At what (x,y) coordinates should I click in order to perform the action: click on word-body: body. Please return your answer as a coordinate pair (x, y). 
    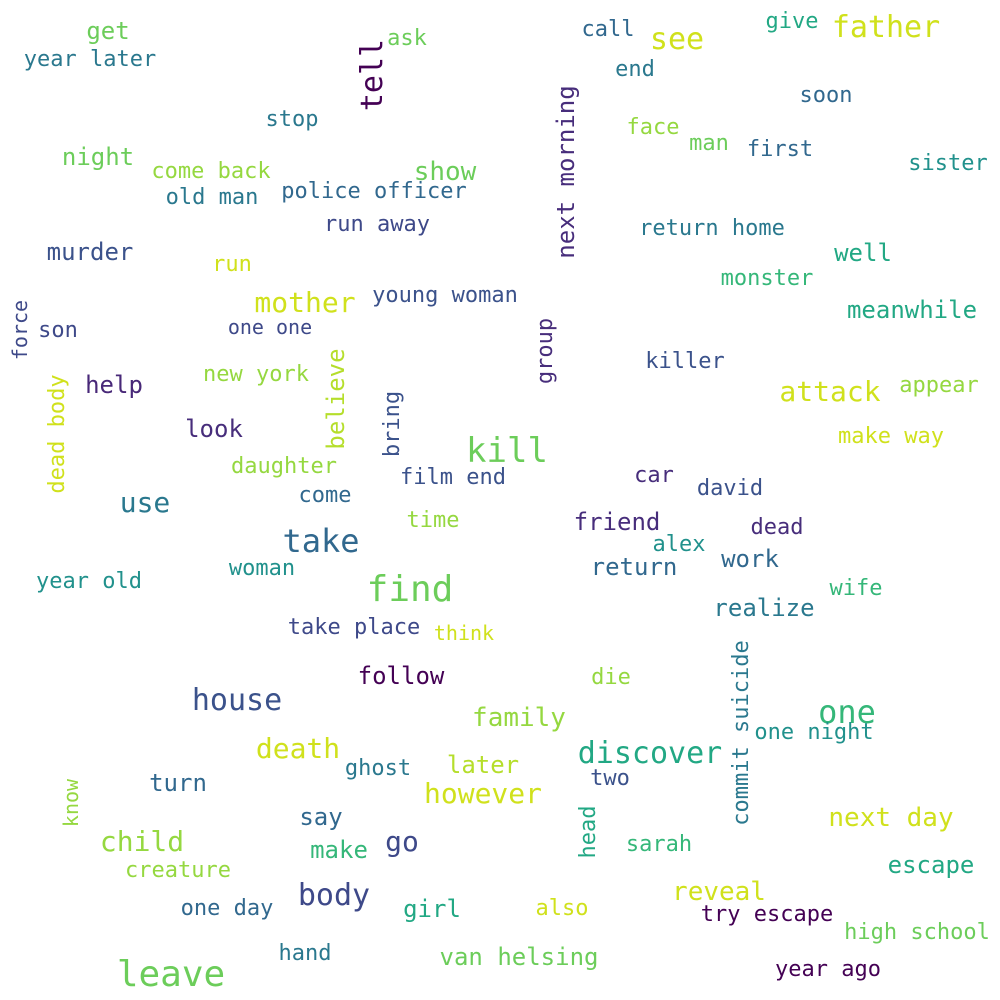
    Looking at the image, I should click on (334, 895).